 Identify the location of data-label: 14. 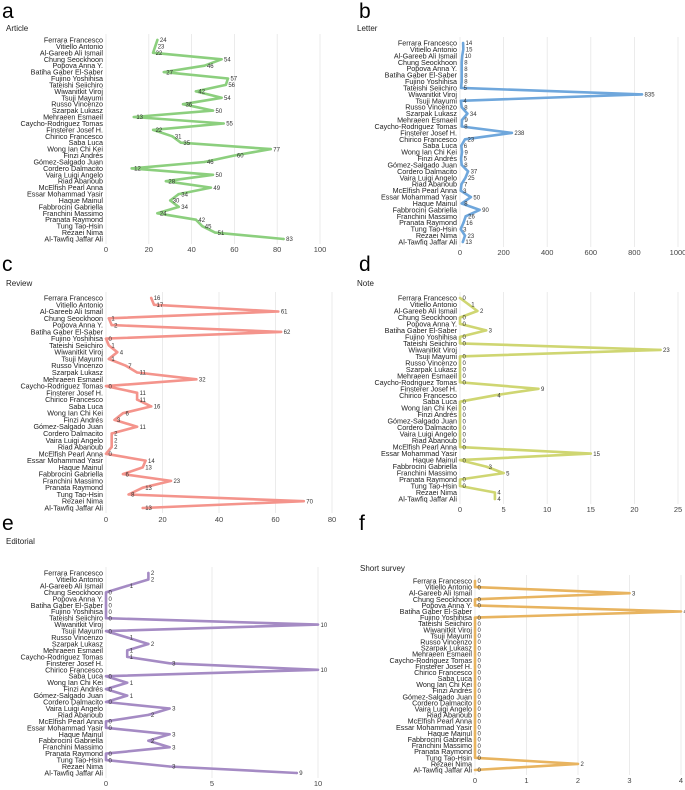
(151, 462).